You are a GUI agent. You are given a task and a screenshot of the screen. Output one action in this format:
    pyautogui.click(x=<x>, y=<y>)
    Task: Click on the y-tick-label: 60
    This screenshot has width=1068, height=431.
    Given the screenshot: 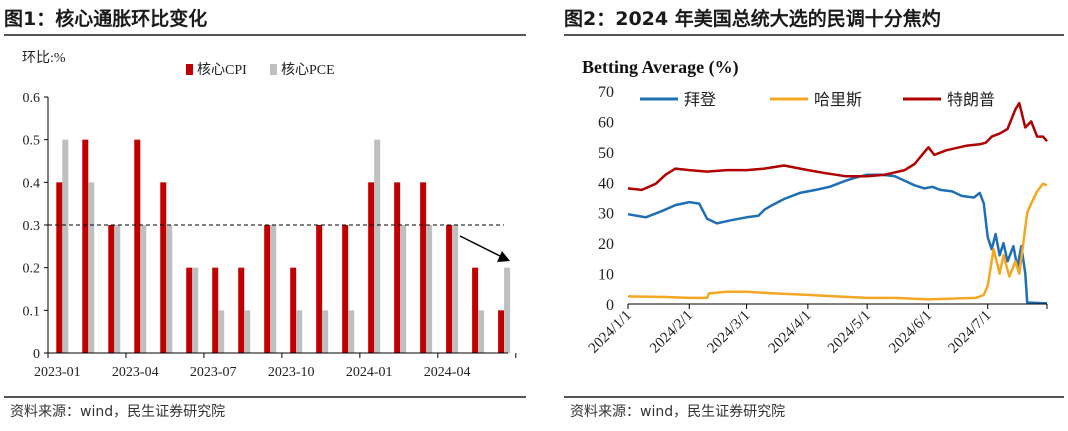 What is the action you would take?
    pyautogui.click(x=606, y=122)
    